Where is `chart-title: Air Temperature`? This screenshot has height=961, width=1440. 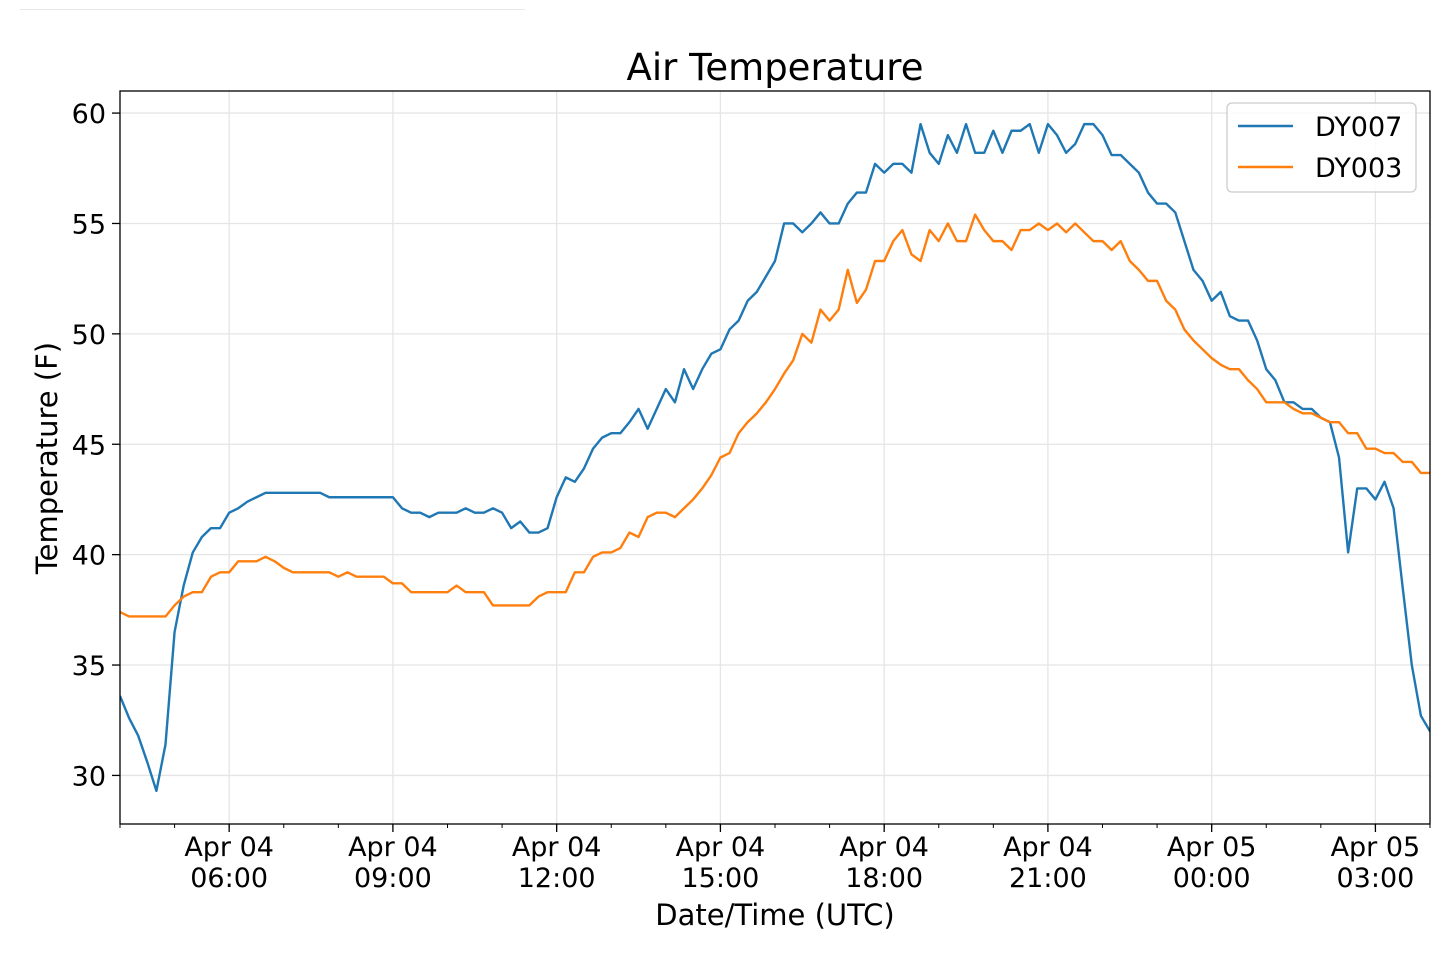
chart-title: Air Temperature is located at coordinates (775, 67).